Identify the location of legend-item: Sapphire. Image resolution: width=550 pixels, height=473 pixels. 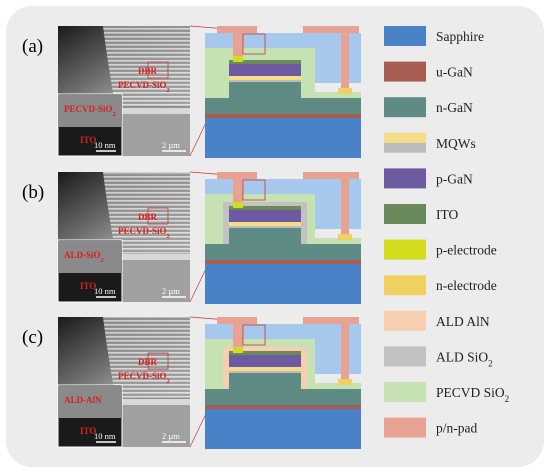
(434, 36).